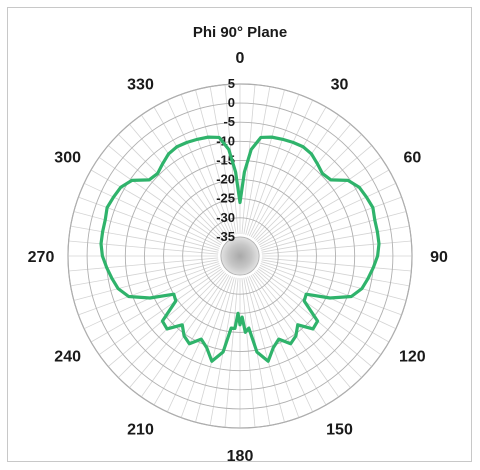 The height and width of the screenshot is (470, 480). What do you see at coordinates (41, 257) in the screenshot?
I see `angle-label: 270` at bounding box center [41, 257].